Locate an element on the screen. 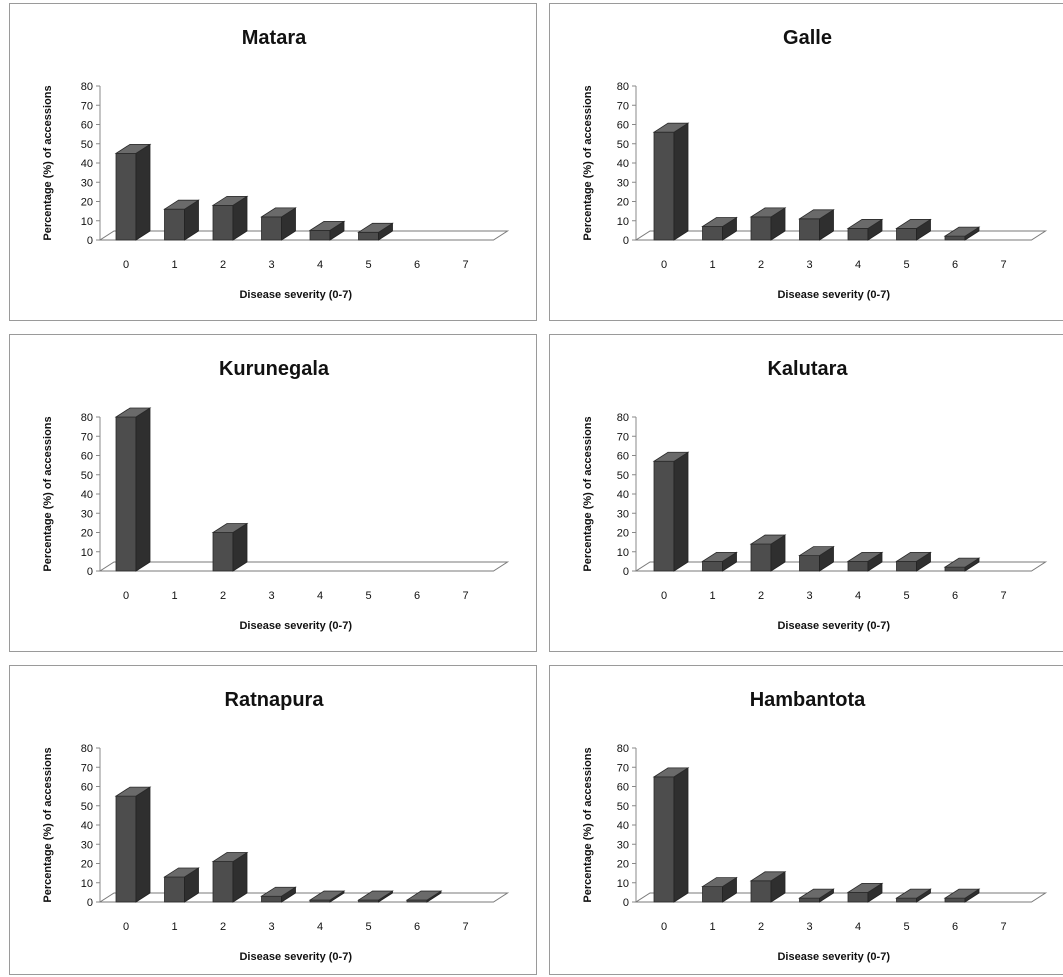  chart-title: Galle is located at coordinates (807, 38).